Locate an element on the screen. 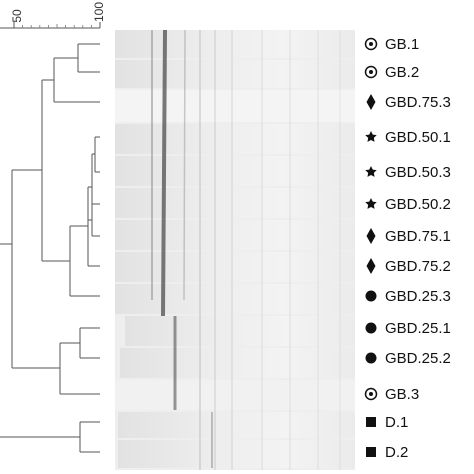  tree-join-gb-gbd753 is located at coordinates (48, 80).